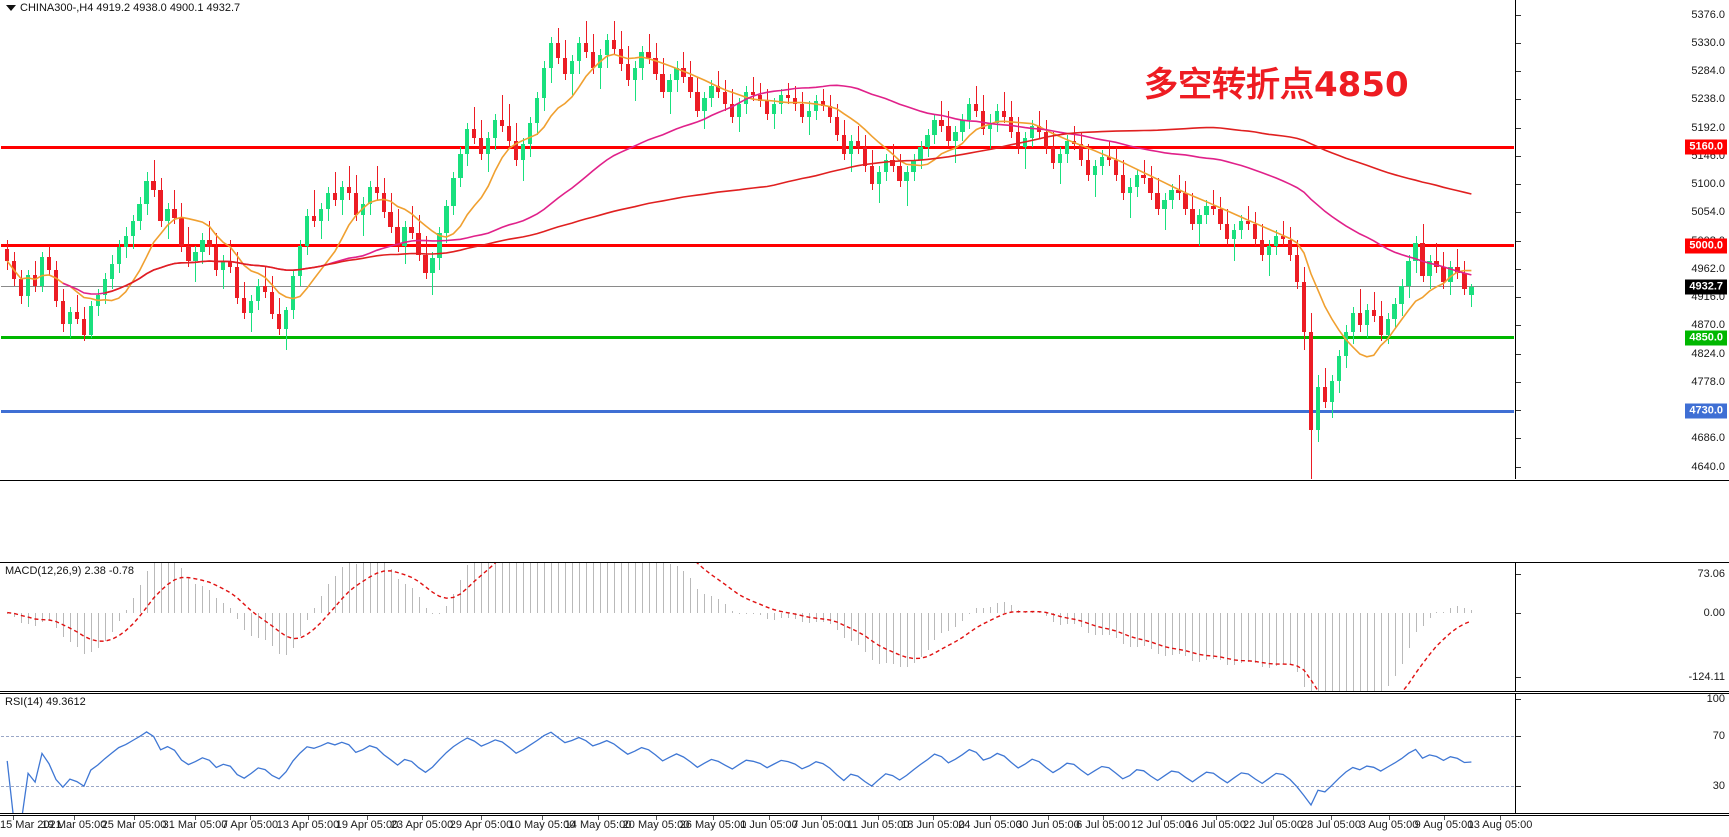 The height and width of the screenshot is (837, 1729). What do you see at coordinates (481, 825) in the screenshot?
I see `time-tick-label: 29 Apr 05:00` at bounding box center [481, 825].